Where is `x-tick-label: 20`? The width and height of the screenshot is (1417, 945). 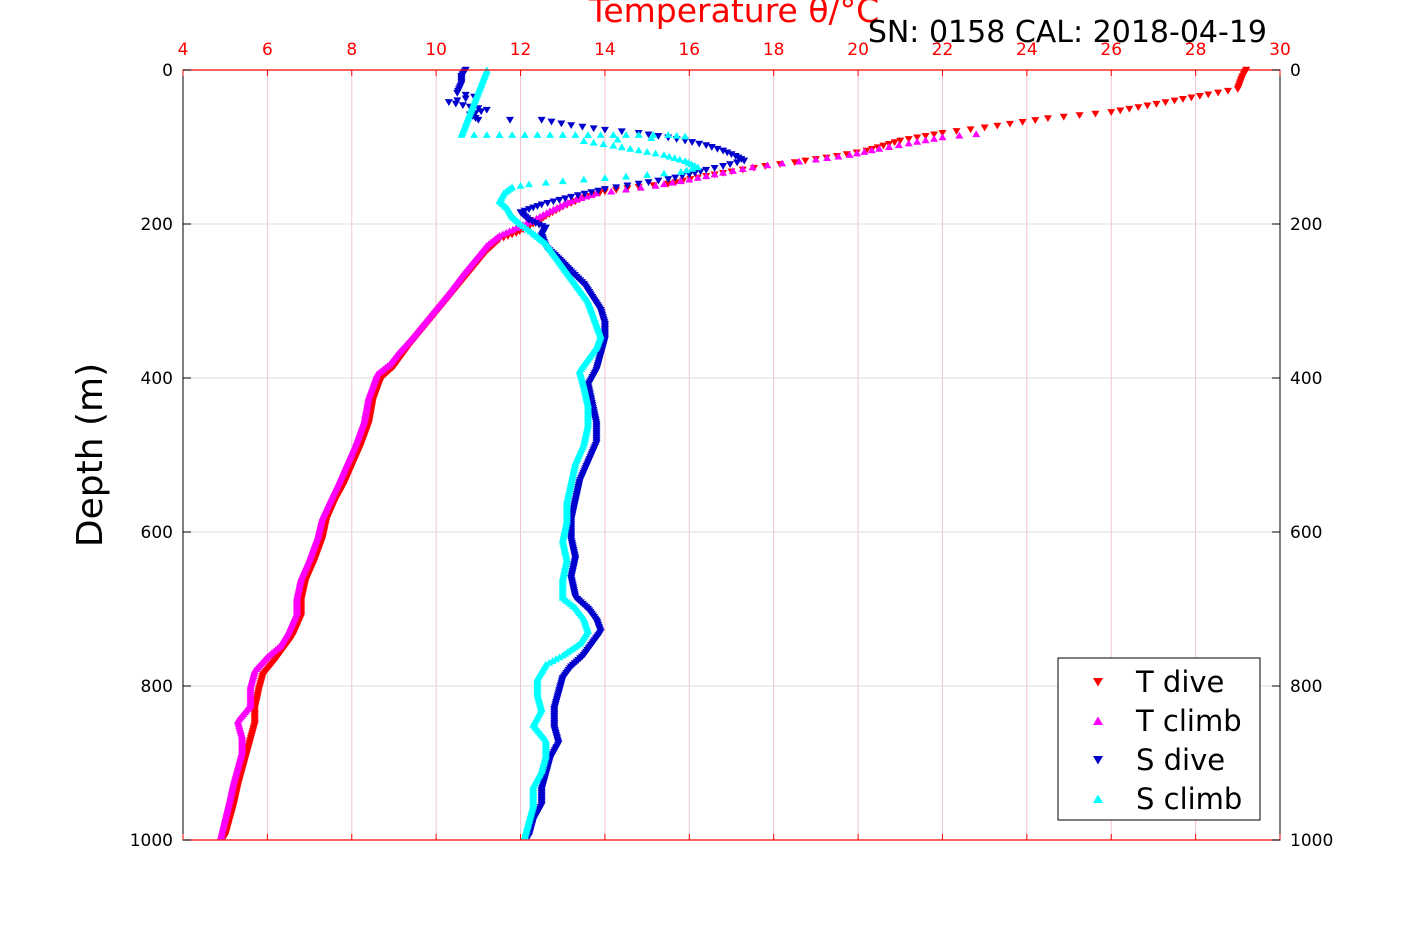
x-tick-label: 20 is located at coordinates (858, 50).